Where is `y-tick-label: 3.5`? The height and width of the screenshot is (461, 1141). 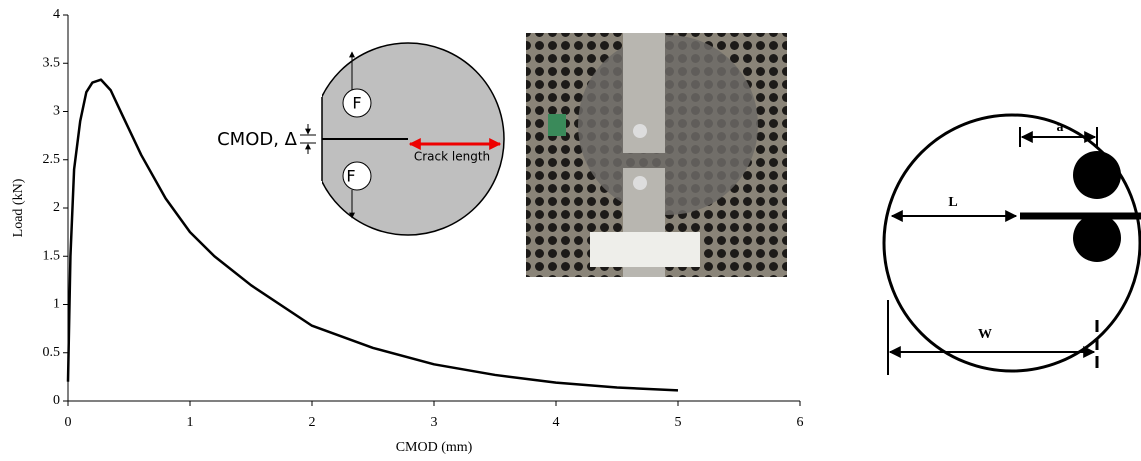 y-tick-label: 3.5 is located at coordinates (52, 62).